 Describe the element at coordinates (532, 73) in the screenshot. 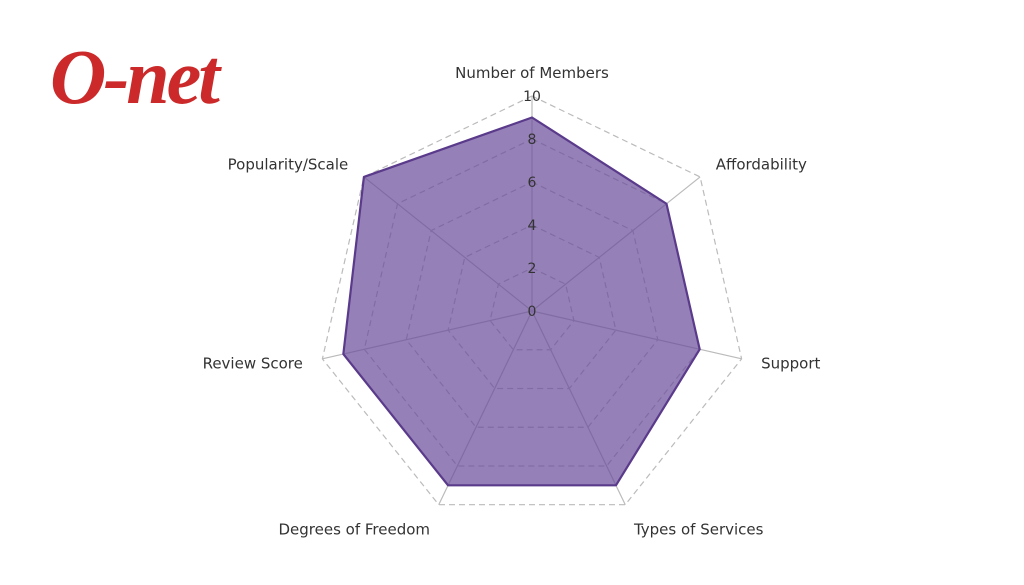

I see `axis-label-number-of-members: Number of Members` at that location.